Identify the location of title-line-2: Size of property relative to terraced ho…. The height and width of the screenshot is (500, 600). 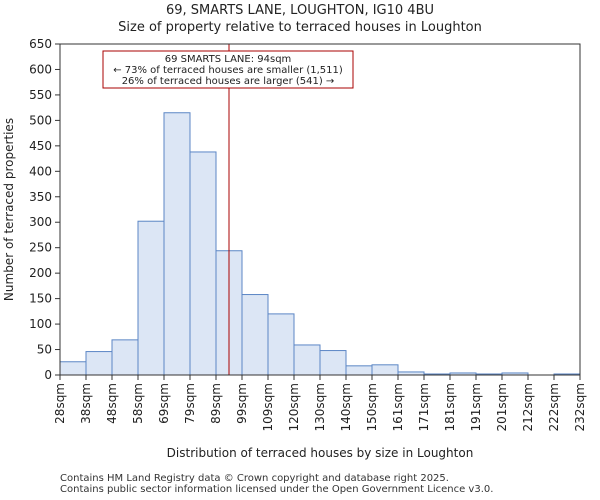
(300, 27).